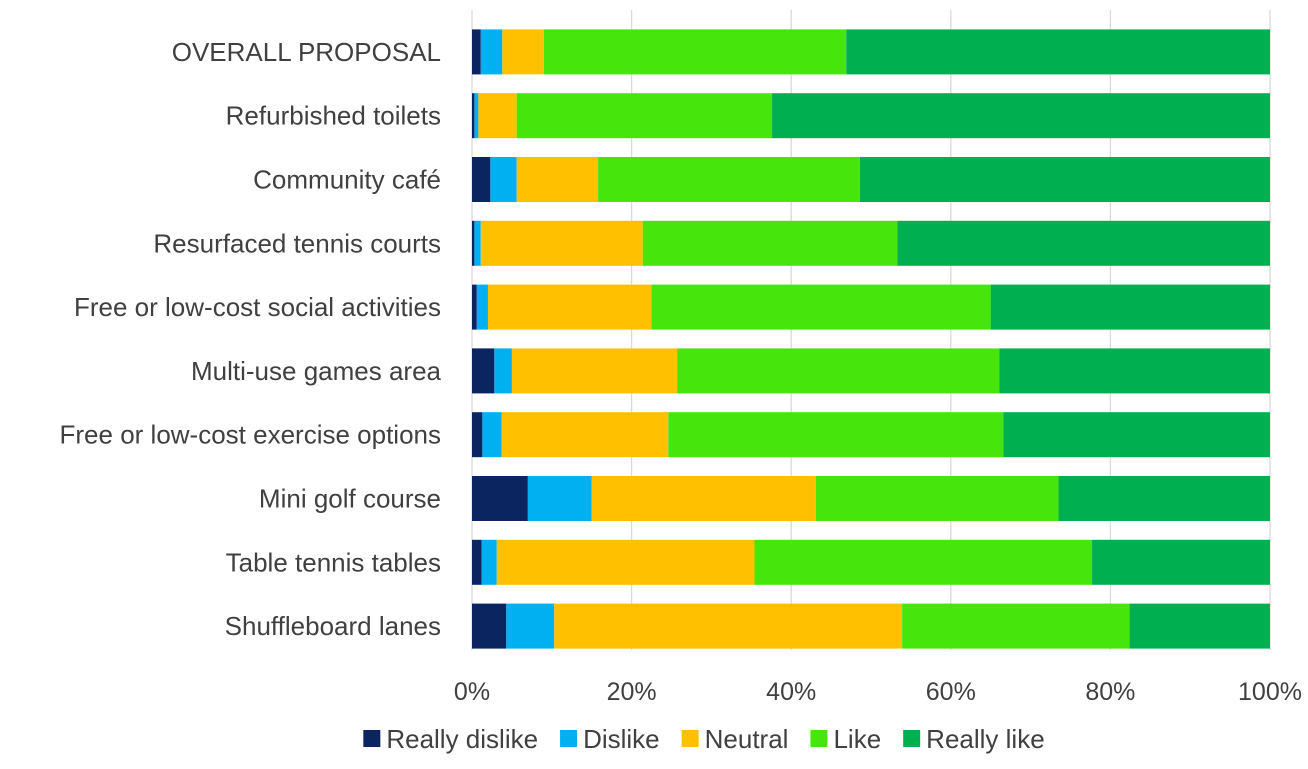  I want to click on x-tick-label: 20%, so click(632, 692).